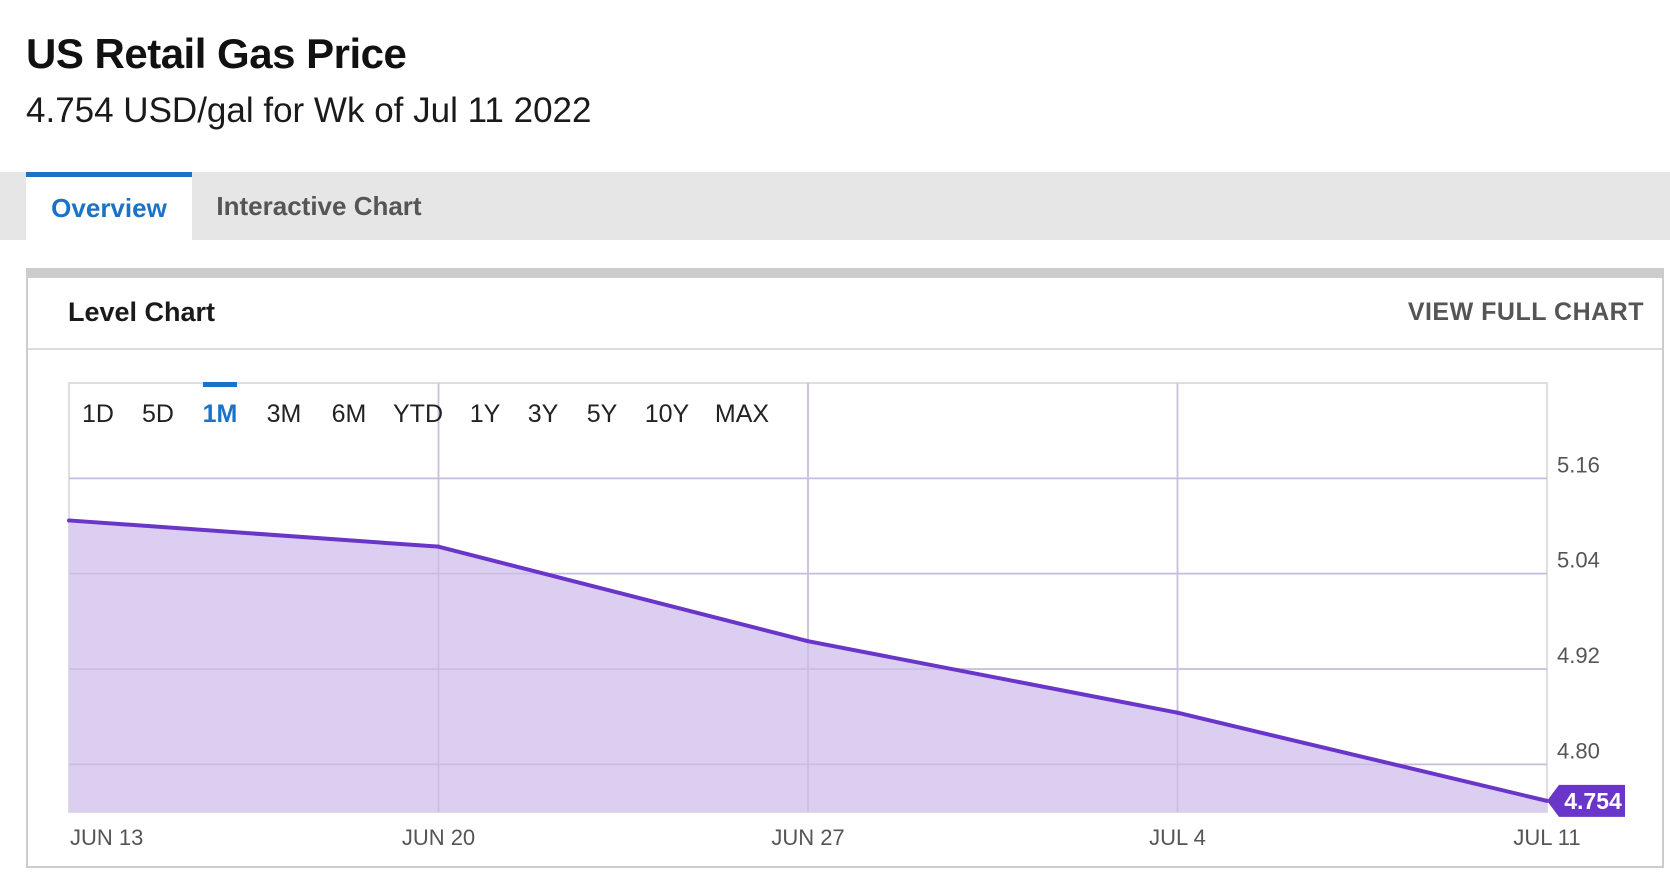 The height and width of the screenshot is (882, 1670). I want to click on range-button-1d: 1D, so click(98, 414).